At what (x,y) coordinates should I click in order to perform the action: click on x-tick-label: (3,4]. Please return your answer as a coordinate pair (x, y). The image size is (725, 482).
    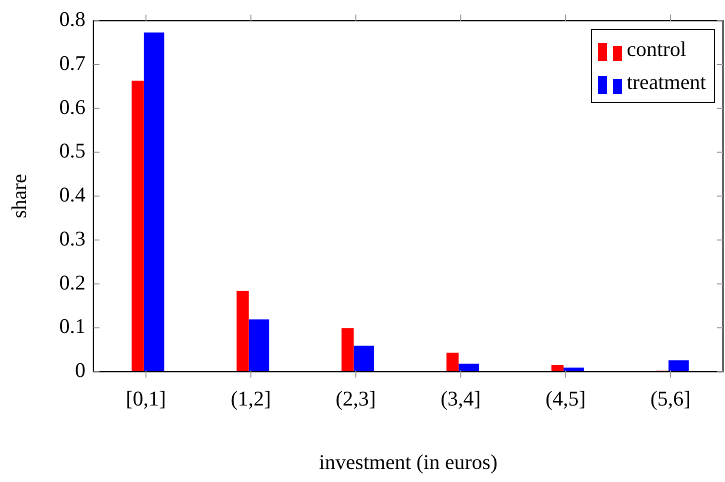
    Looking at the image, I should click on (460, 398).